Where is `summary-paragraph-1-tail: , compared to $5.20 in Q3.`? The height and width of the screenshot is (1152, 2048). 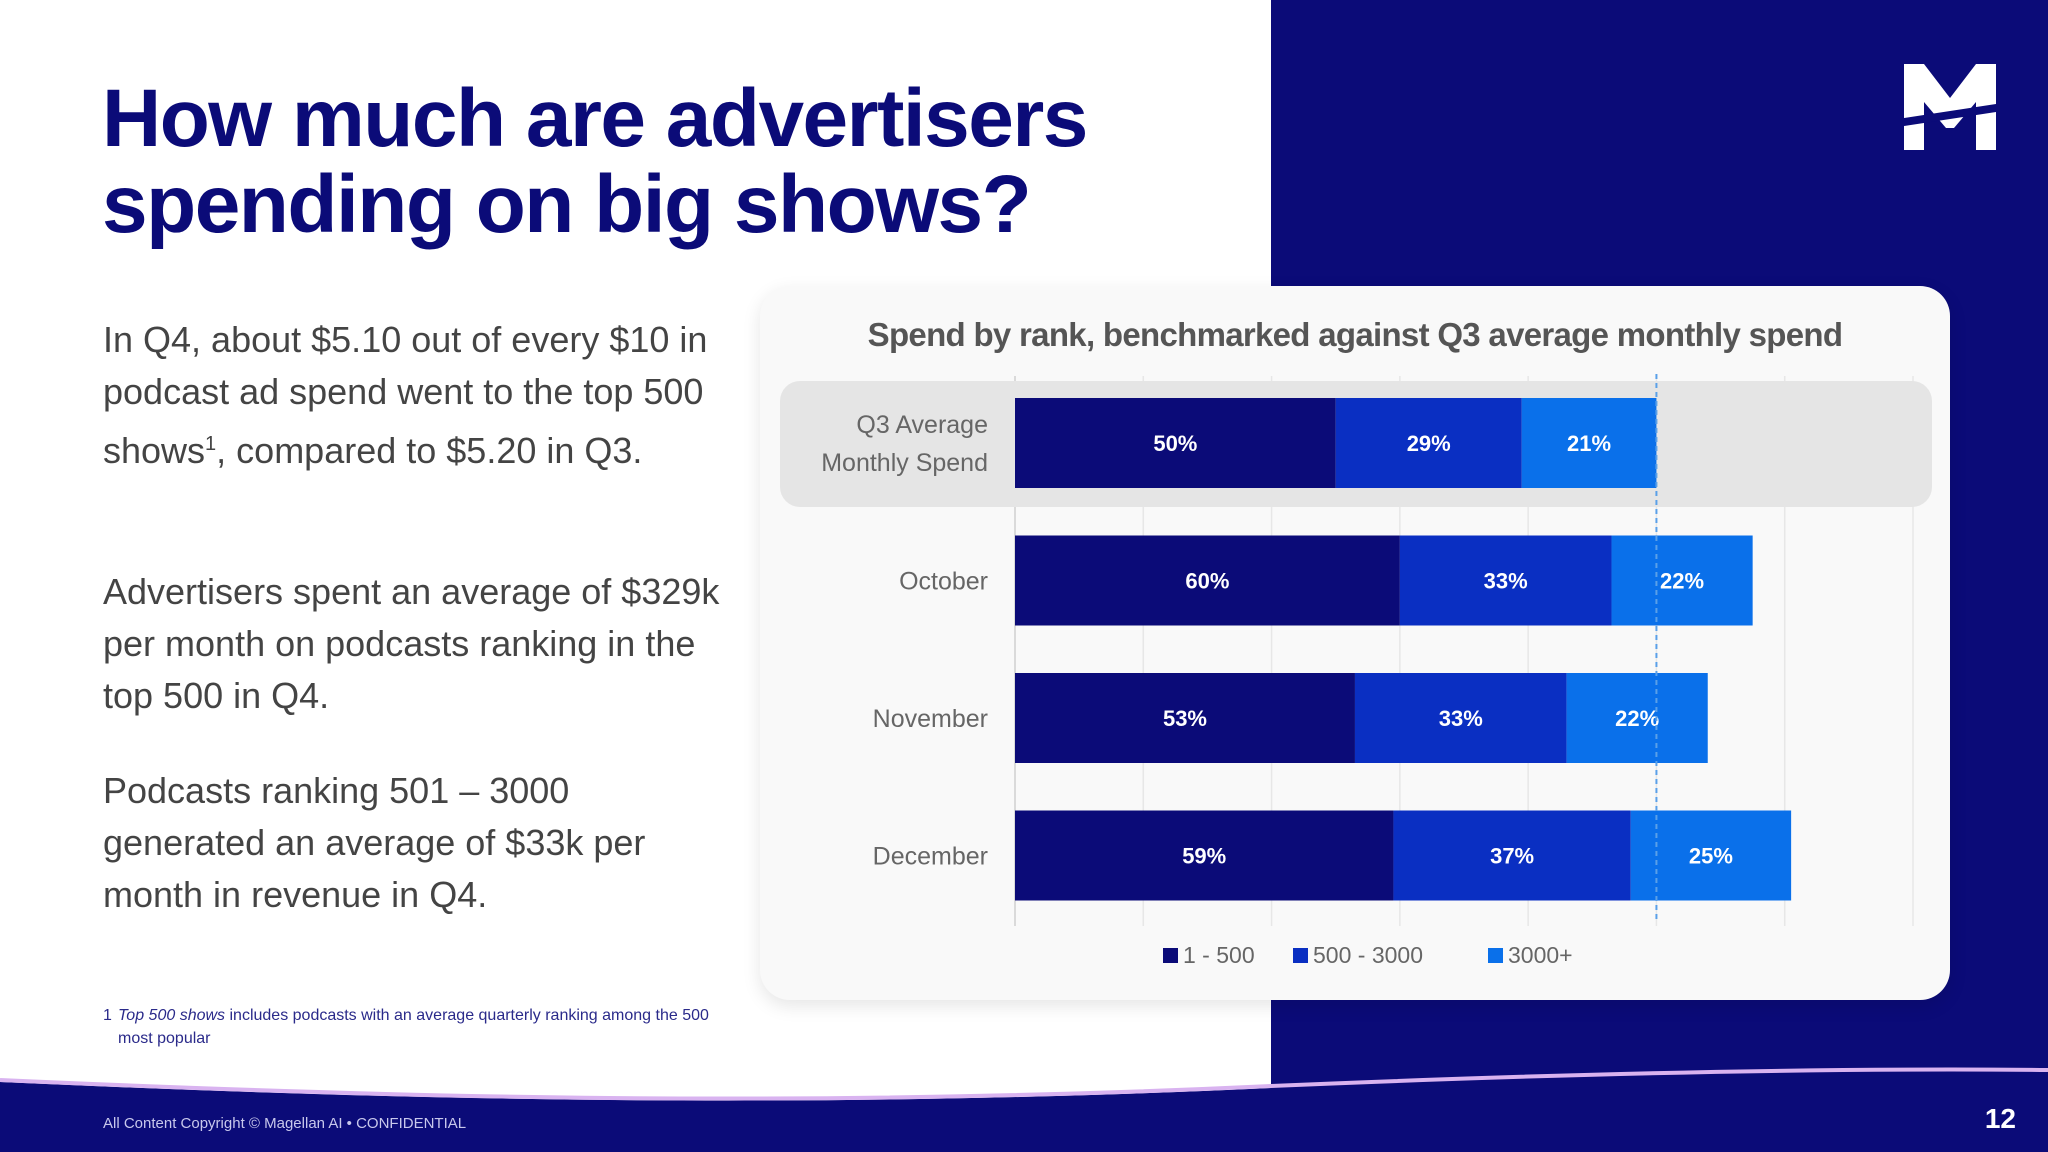
summary-paragraph-1-tail: , compared to $5.20 in Q3. is located at coordinates (429, 450).